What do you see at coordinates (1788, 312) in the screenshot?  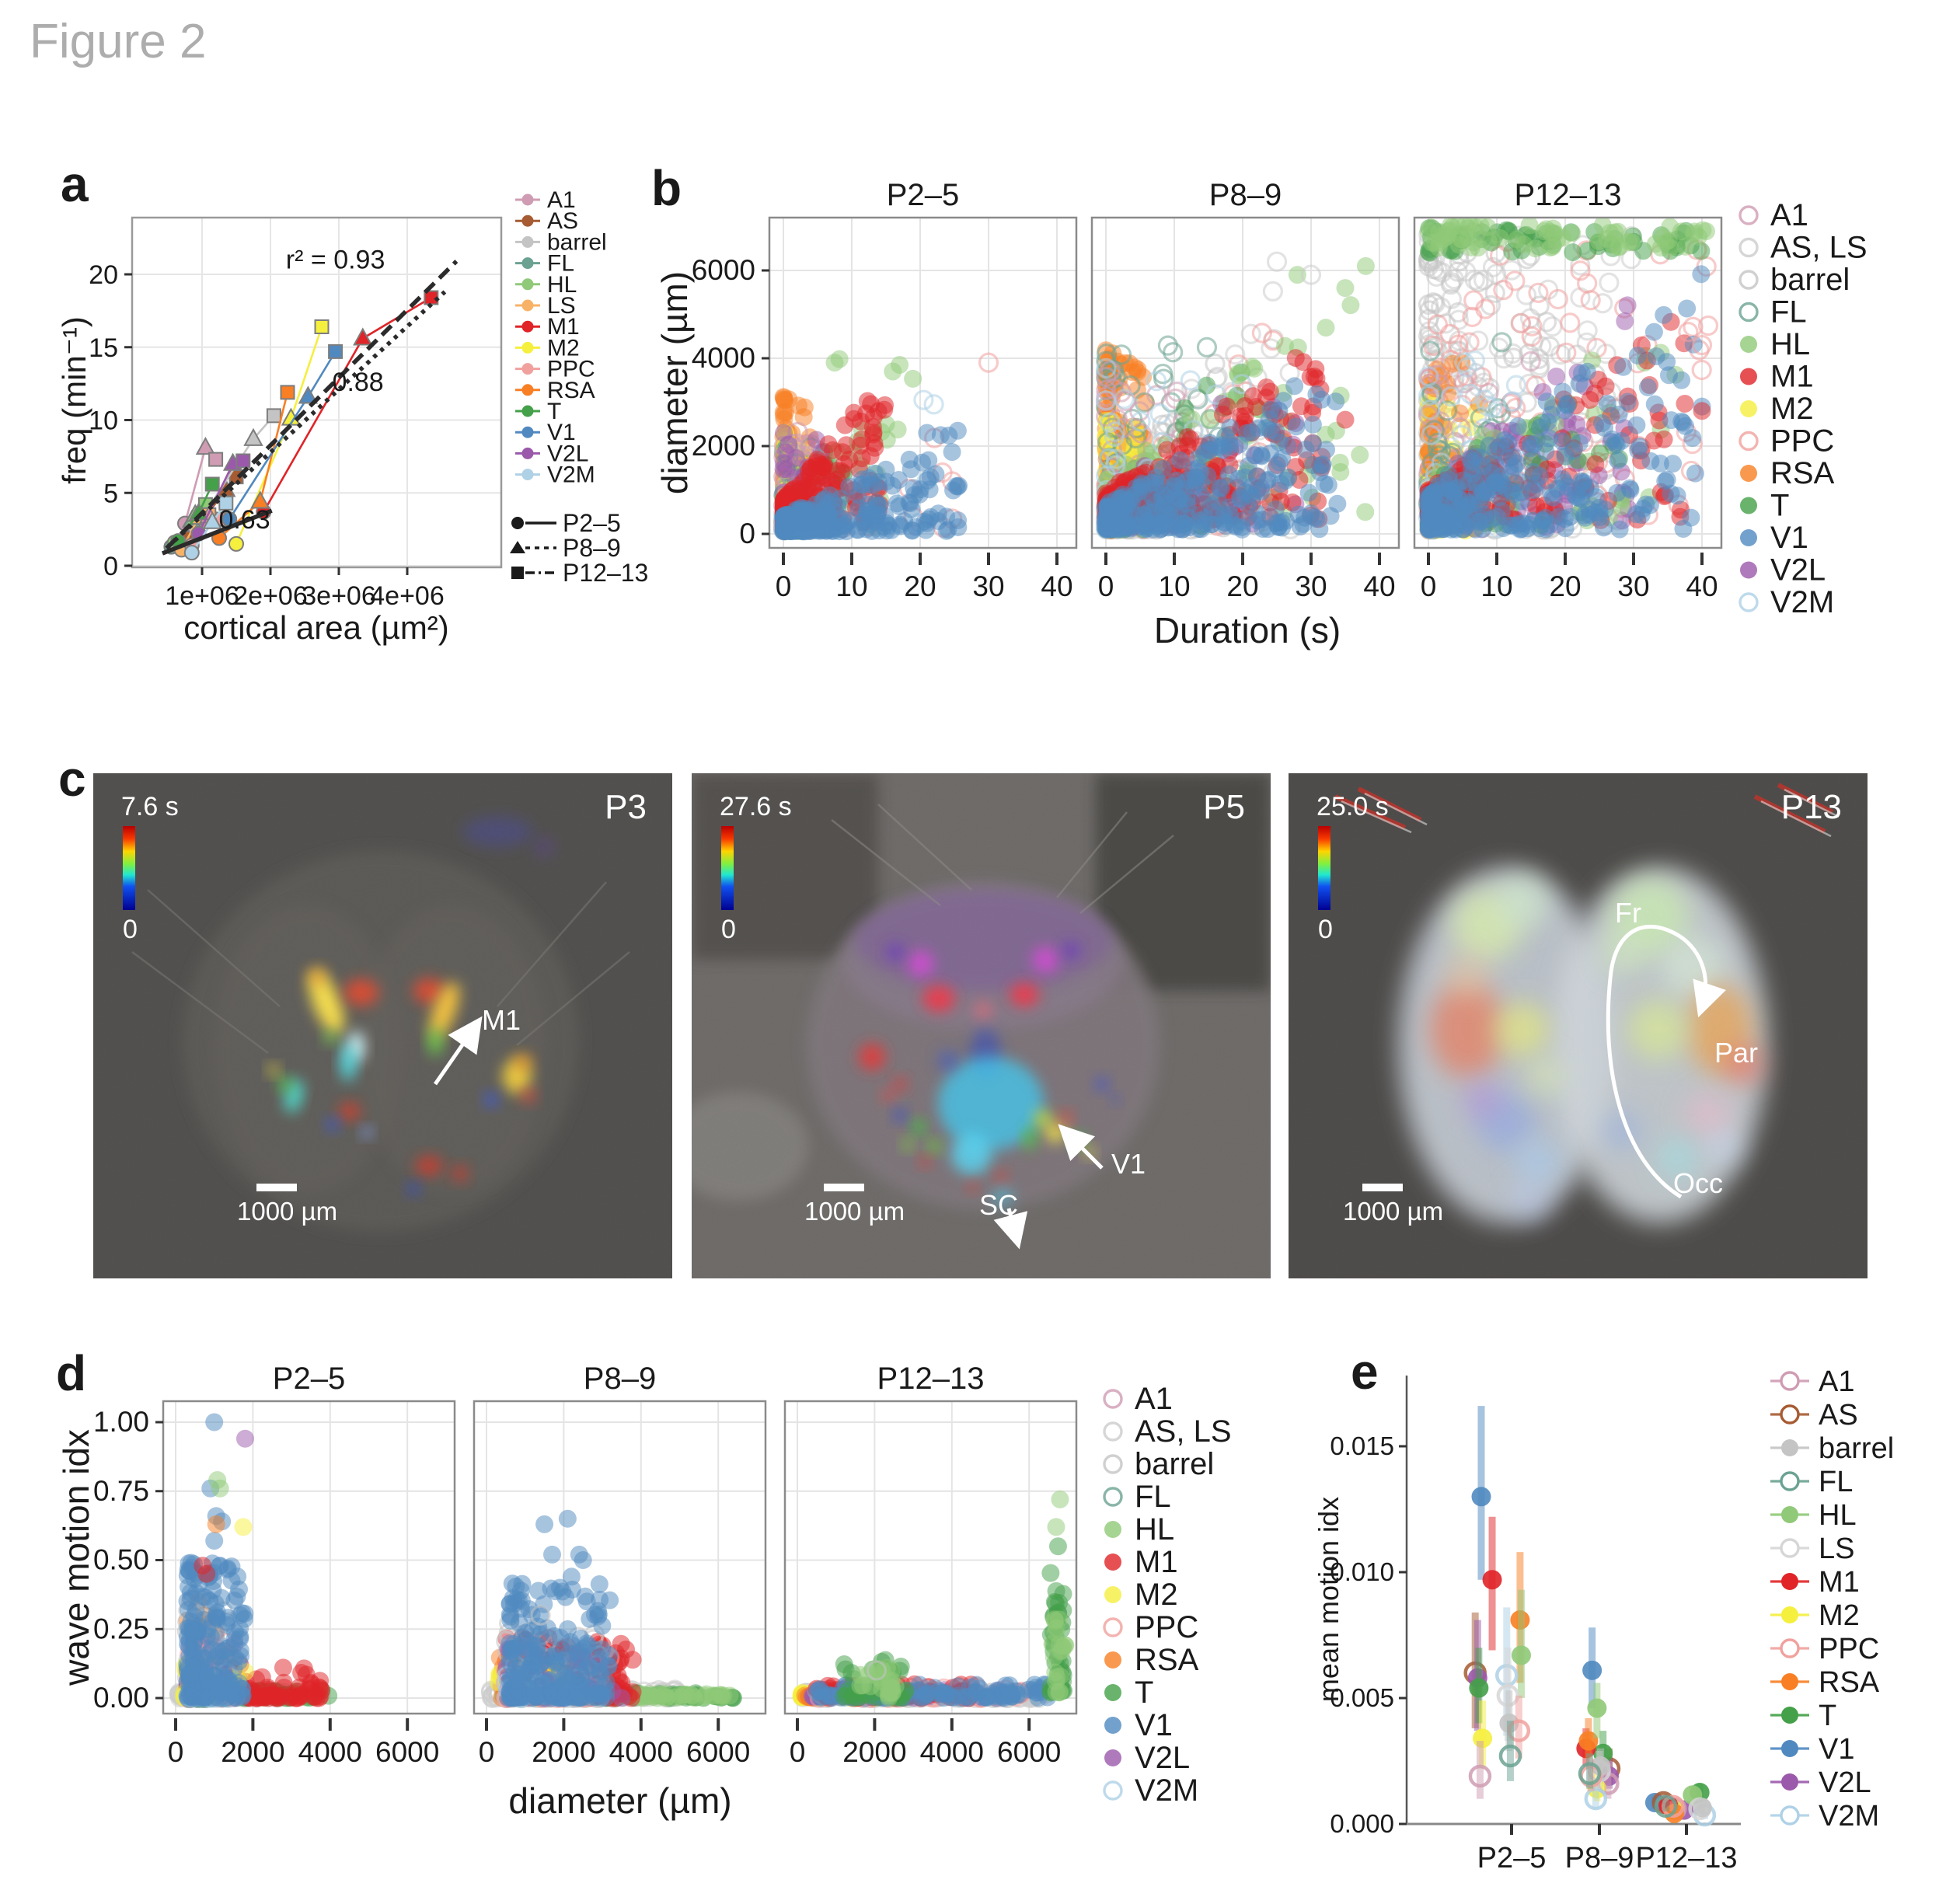 I see `svg-text: FL` at bounding box center [1788, 312].